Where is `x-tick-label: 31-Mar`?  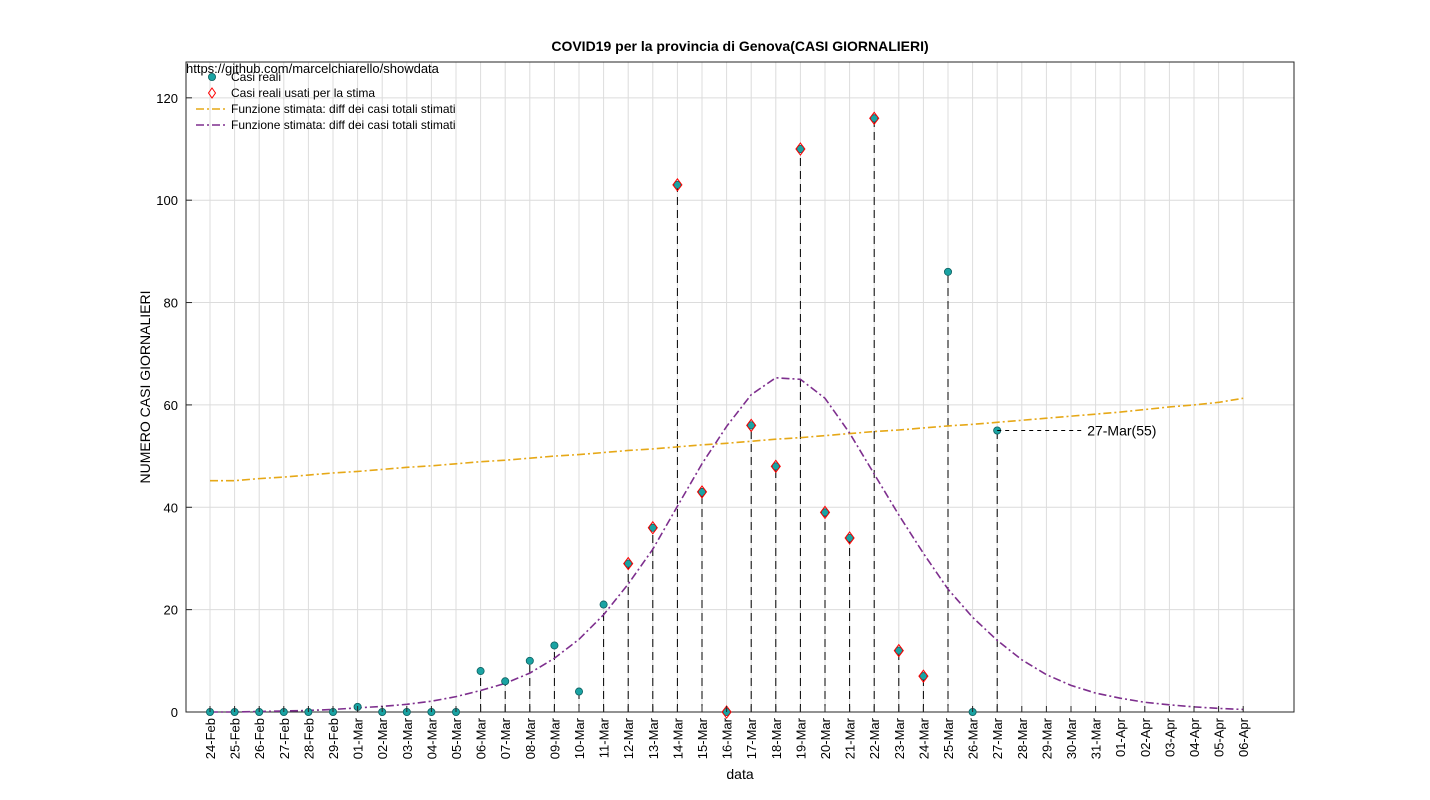 x-tick-label: 31-Mar is located at coordinates (1096, 738).